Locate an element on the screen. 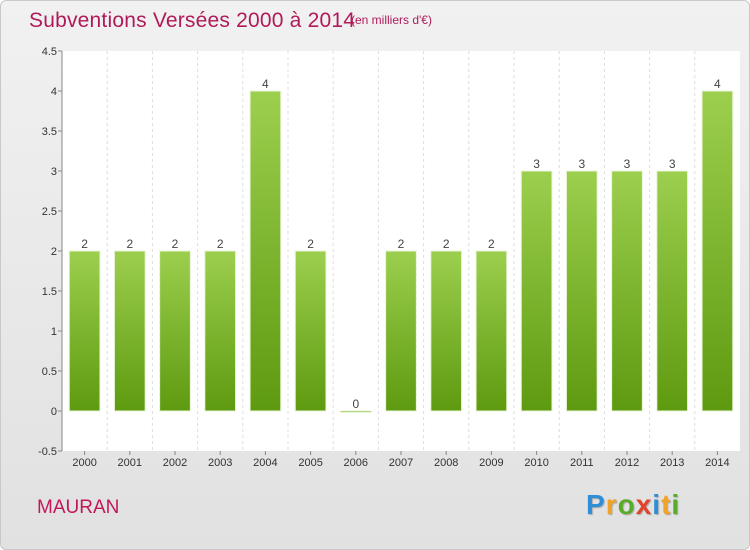 The width and height of the screenshot is (750, 550). y-tick-label: 2 is located at coordinates (54, 252).